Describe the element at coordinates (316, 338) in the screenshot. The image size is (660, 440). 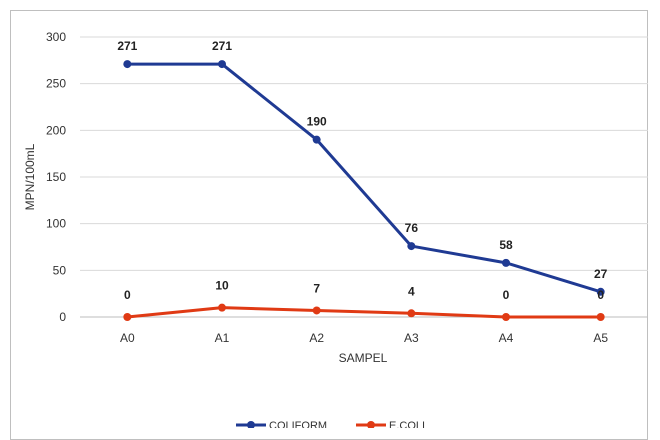
I see `x-tick-label: A2` at that location.